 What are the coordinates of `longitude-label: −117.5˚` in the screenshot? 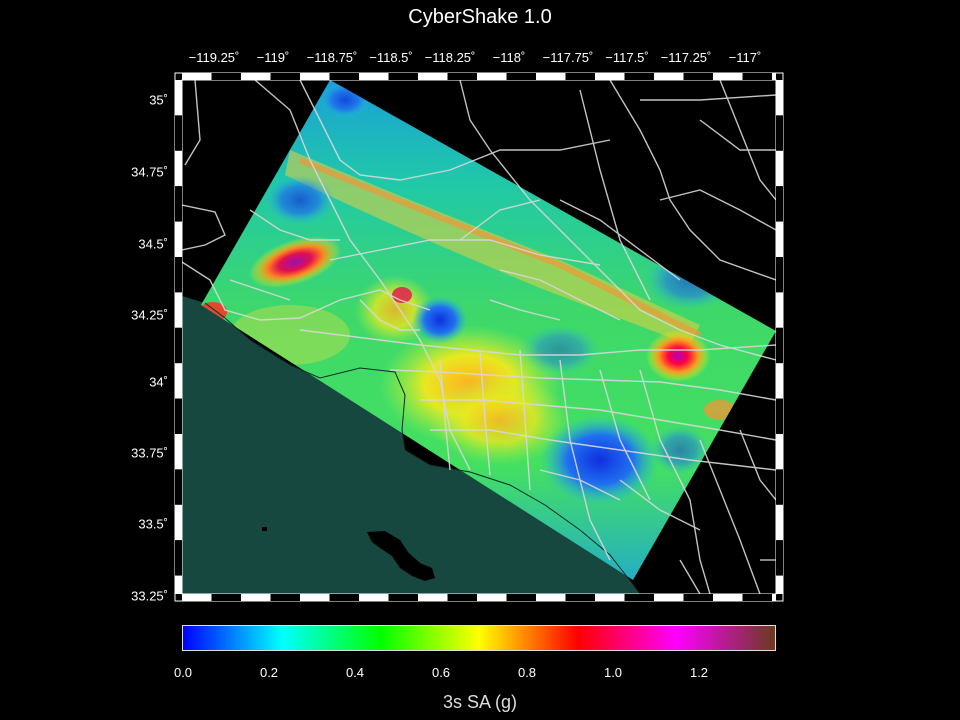 It's located at (627, 57).